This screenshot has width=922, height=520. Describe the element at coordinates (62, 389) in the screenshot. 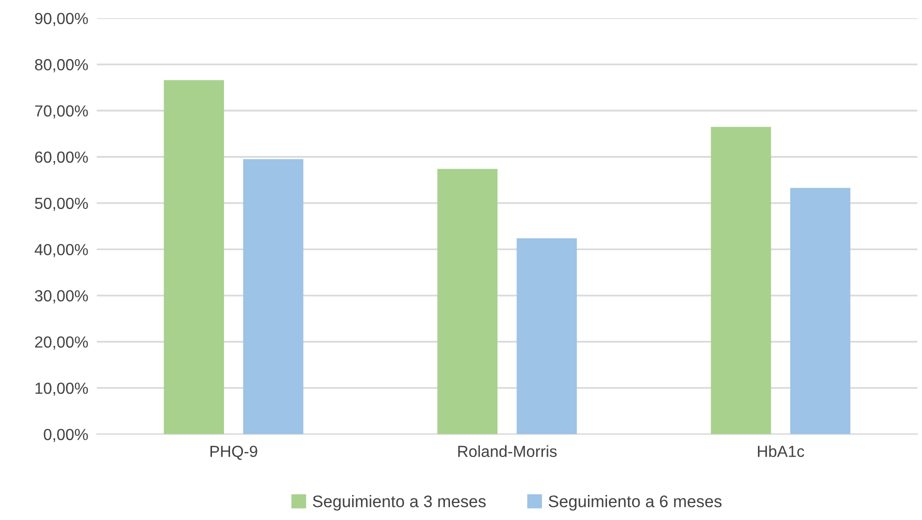

I see `y-tick-label: 10,00%` at that location.